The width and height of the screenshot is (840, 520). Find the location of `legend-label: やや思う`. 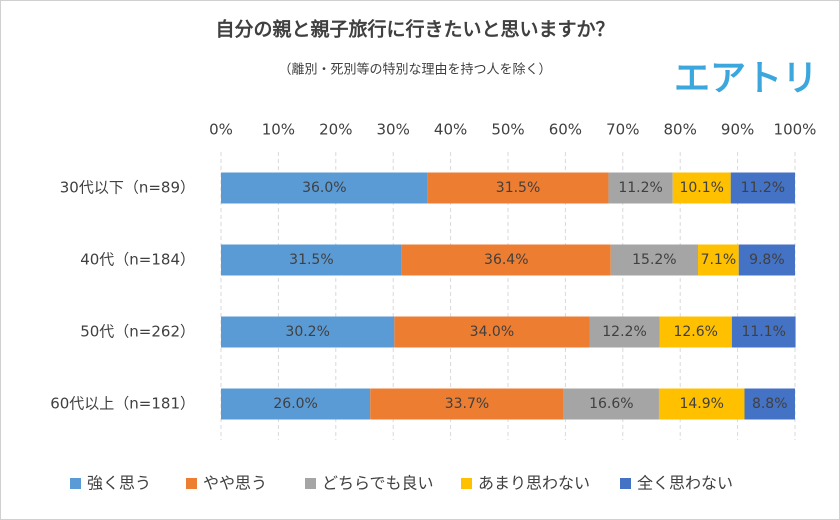

legend-label: やや思う is located at coordinates (235, 483).